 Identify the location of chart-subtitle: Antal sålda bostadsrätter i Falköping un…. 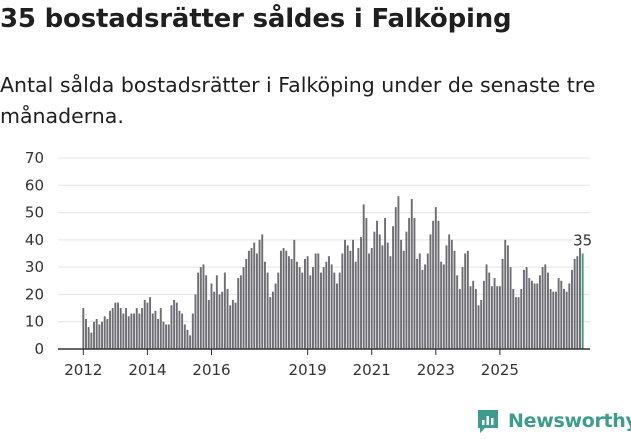
(298, 100).